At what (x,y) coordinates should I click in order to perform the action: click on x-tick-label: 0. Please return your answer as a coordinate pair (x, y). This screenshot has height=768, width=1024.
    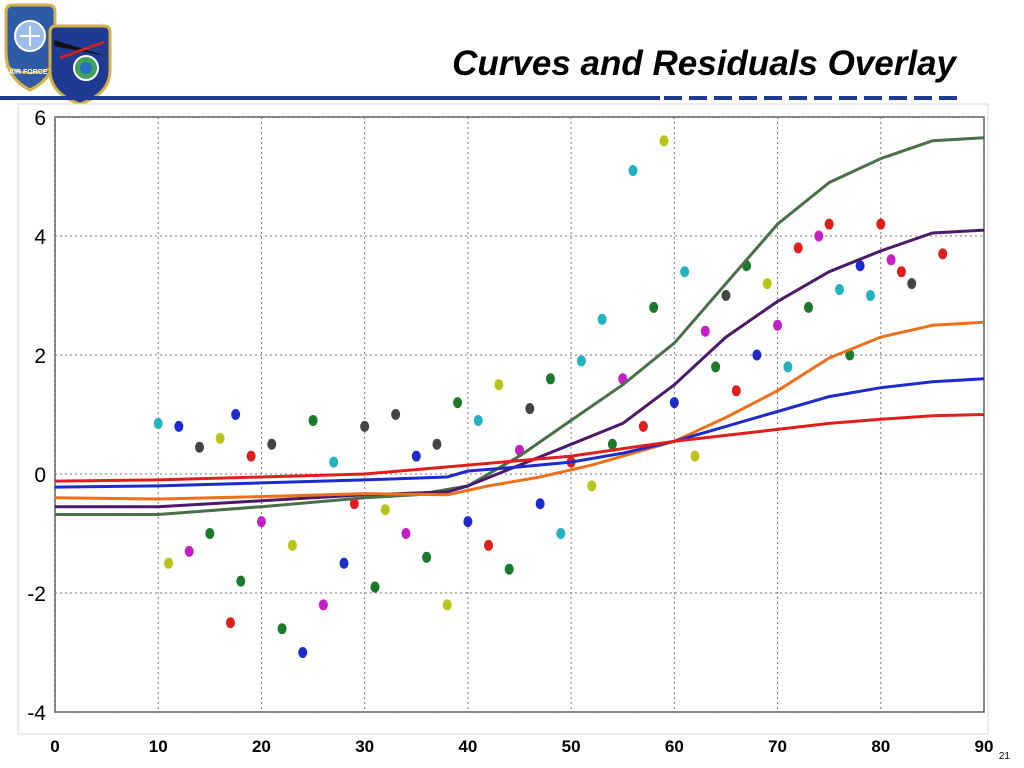
    Looking at the image, I should click on (54, 746).